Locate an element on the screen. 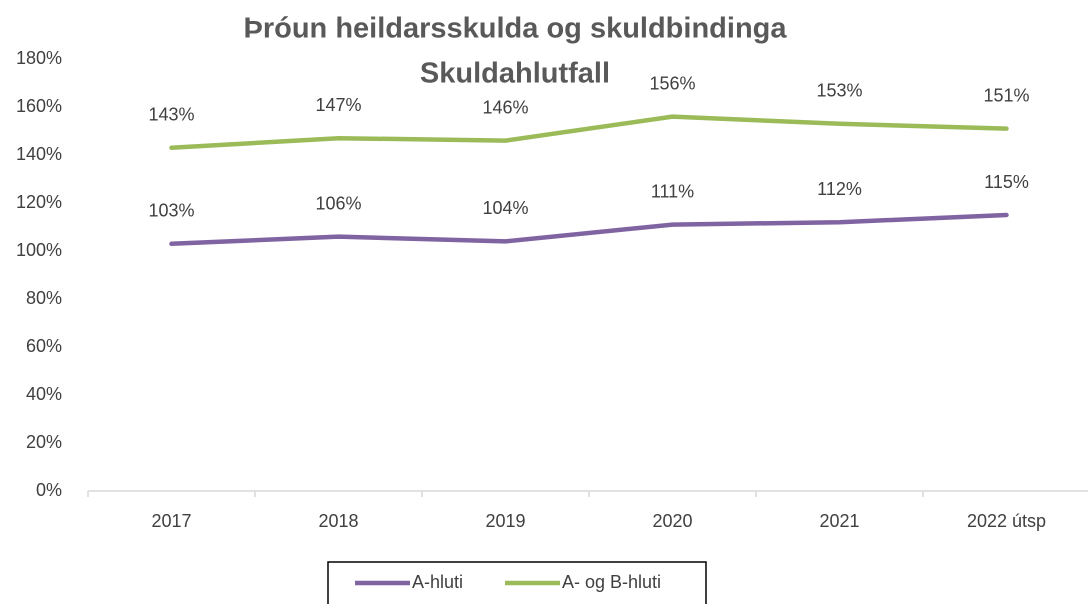 The width and height of the screenshot is (1088, 604). data-label: 106% is located at coordinates (338, 203).